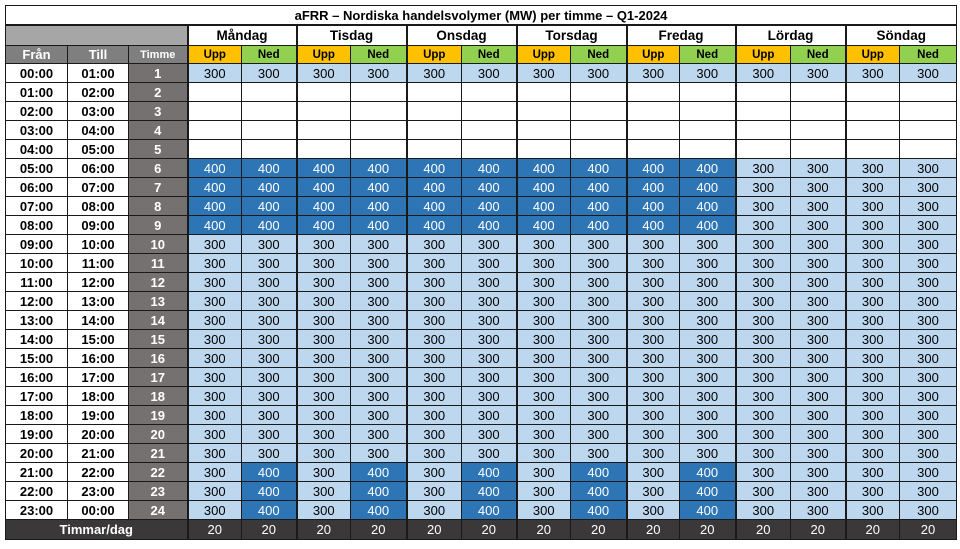 The height and width of the screenshot is (549, 960). Describe the element at coordinates (158, 472) in the screenshot. I see `hour-number-cell: 22` at that location.